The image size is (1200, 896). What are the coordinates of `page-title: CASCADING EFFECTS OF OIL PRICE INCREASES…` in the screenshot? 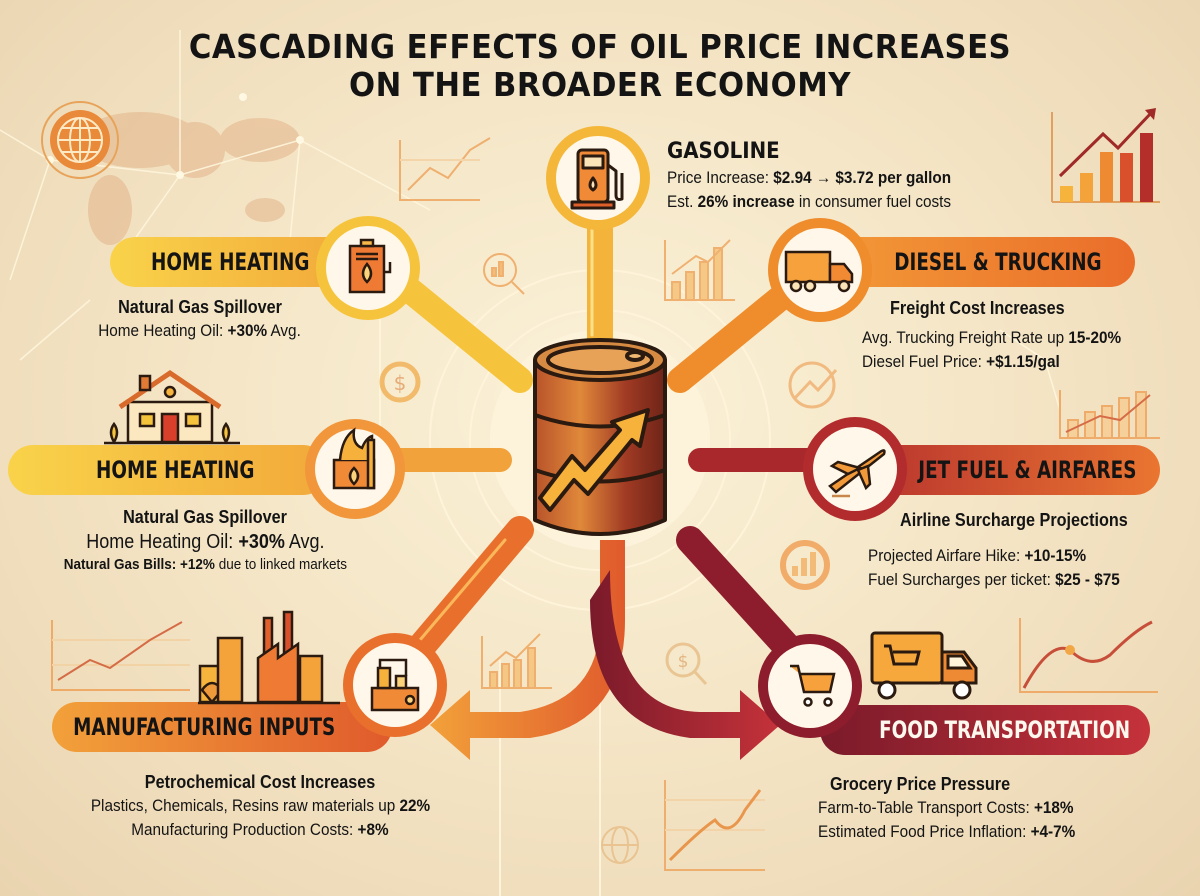 It's located at (600, 65).